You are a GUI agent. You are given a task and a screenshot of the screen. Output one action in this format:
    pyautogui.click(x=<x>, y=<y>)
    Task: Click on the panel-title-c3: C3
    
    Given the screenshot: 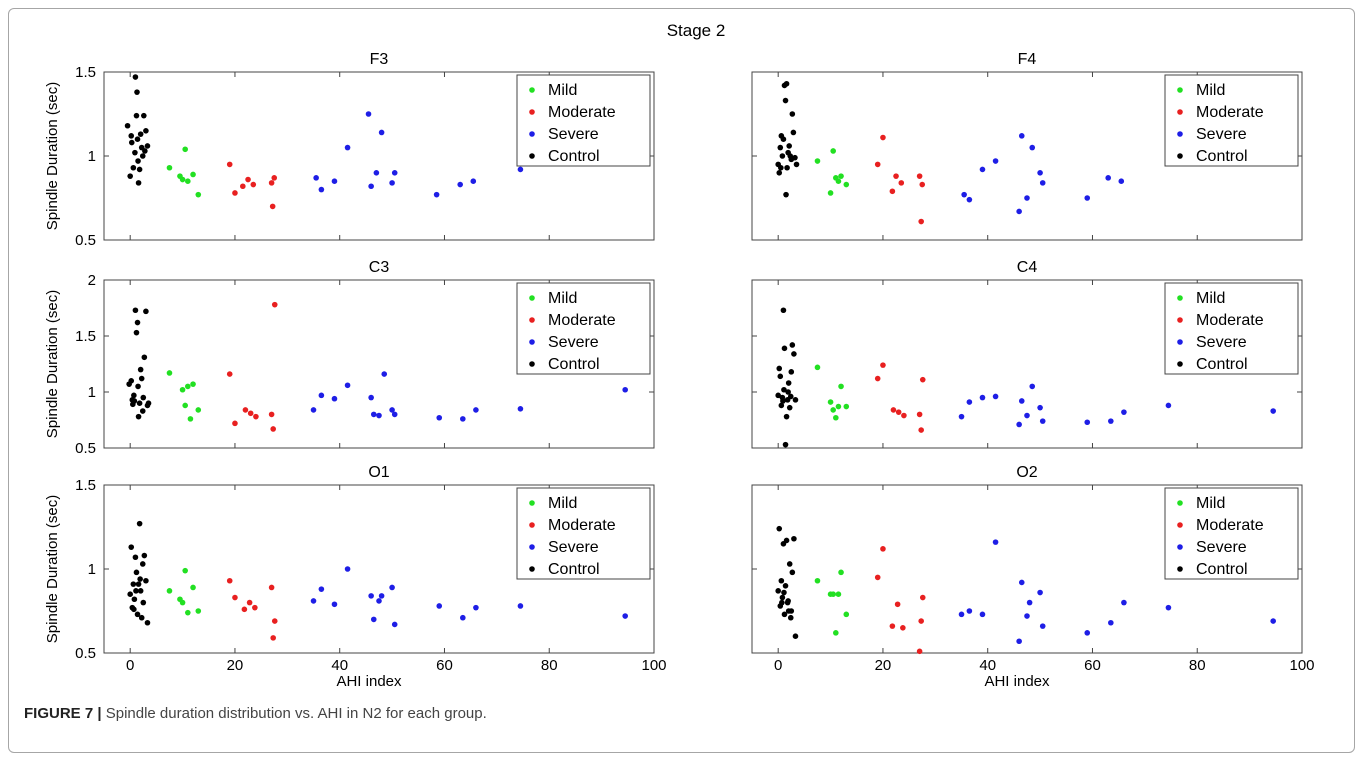 What is the action you would take?
    pyautogui.click(x=379, y=267)
    